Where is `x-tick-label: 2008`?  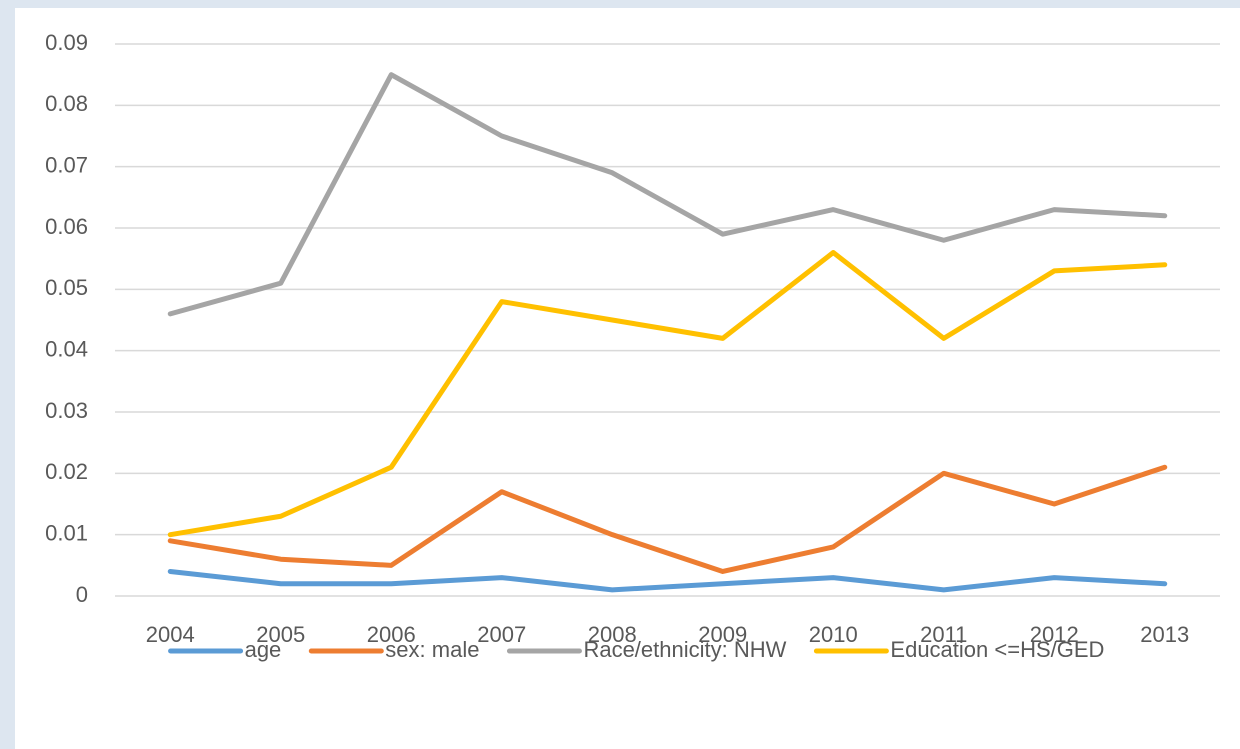 x-tick-label: 2008 is located at coordinates (612, 634).